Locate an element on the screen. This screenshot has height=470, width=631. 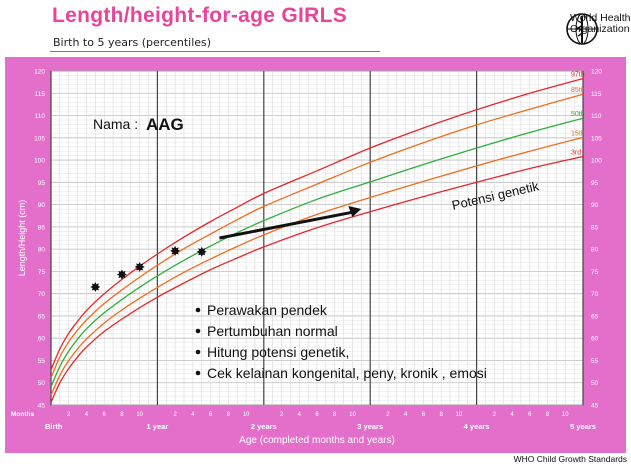
y-tick-label-left: 85 is located at coordinates (42, 227).